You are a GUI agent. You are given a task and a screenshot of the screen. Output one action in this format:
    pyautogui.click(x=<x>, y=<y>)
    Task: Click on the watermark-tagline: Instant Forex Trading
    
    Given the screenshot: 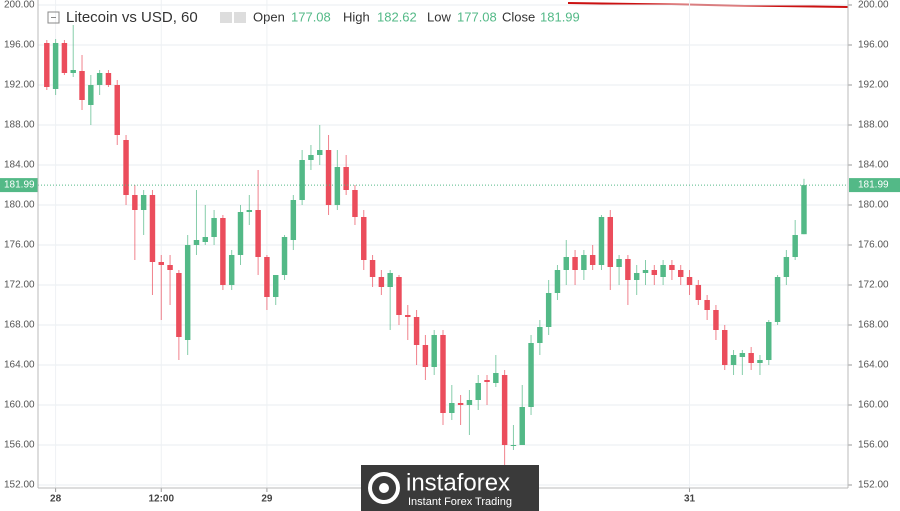 What is the action you would take?
    pyautogui.click(x=460, y=502)
    